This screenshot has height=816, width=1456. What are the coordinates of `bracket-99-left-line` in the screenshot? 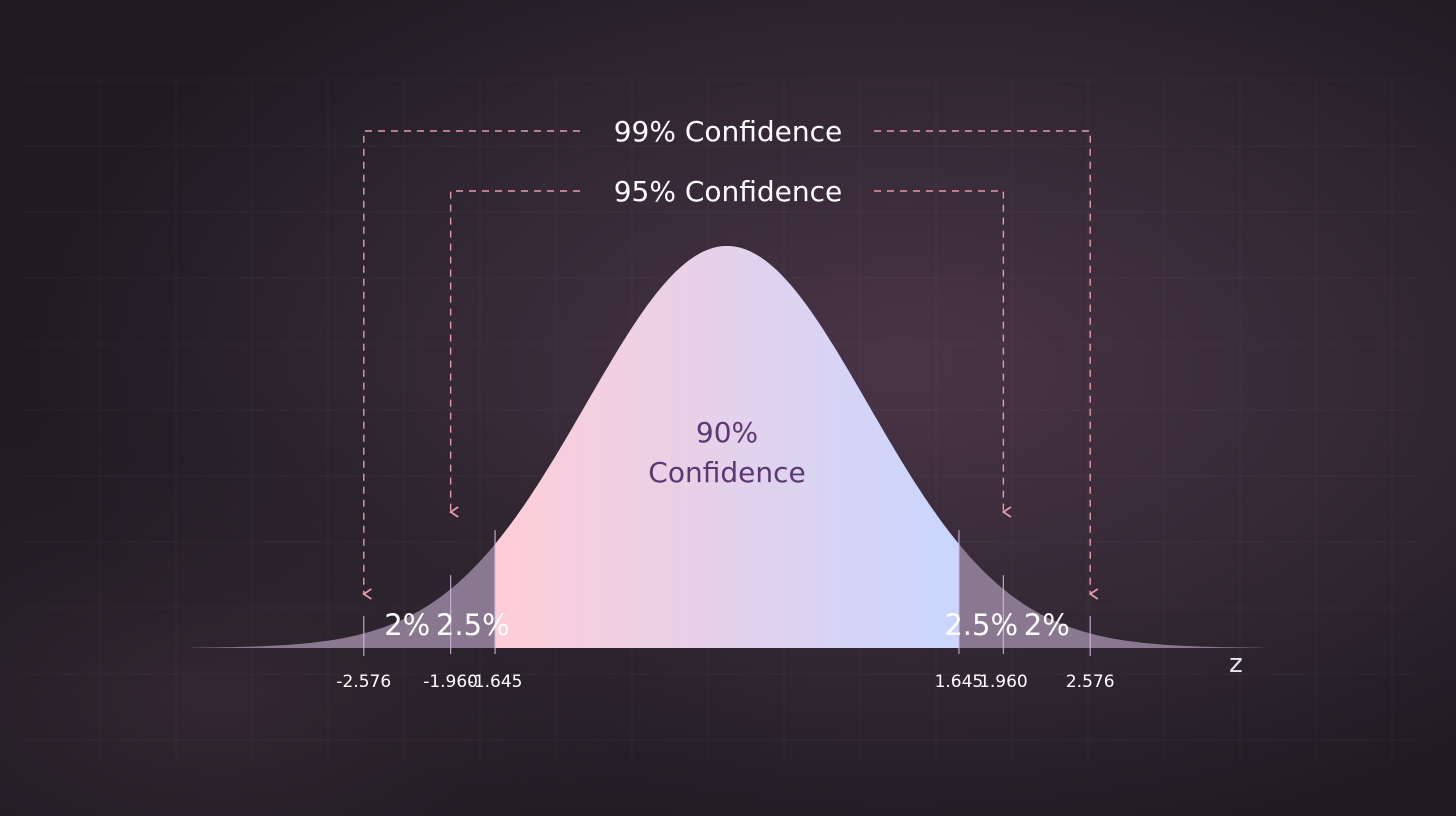 It's located at (471, 365).